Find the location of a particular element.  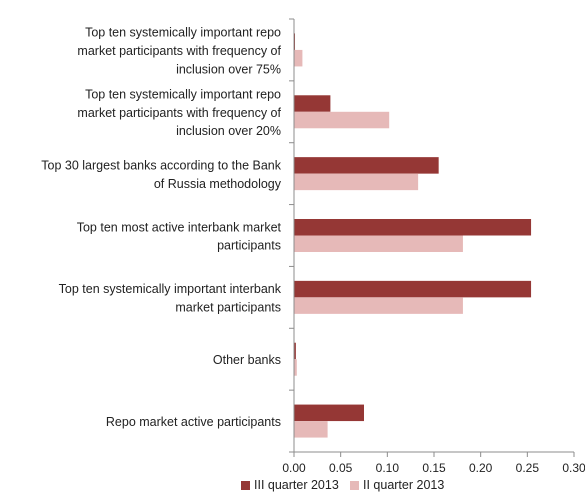

x-tick-label: 0.00 is located at coordinates (294, 468).